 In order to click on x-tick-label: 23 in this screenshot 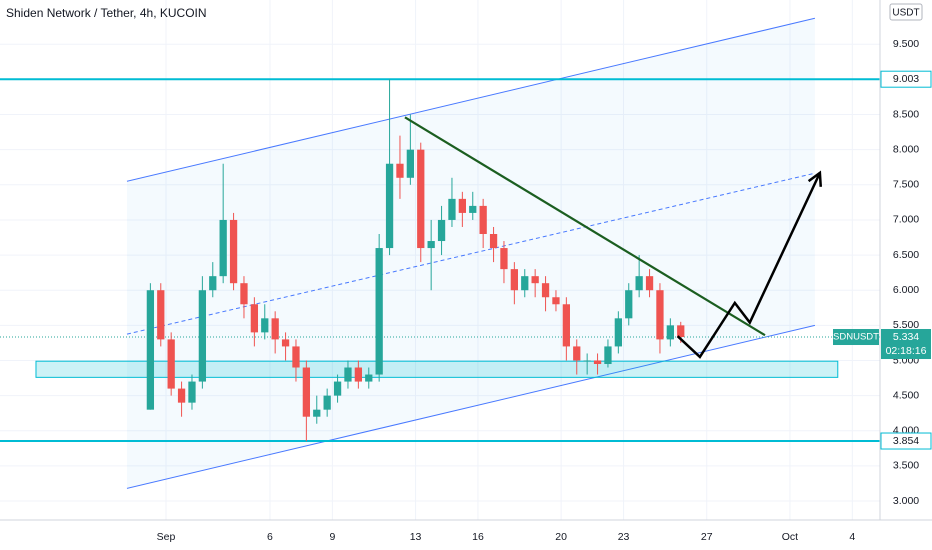, I will do `click(624, 537)`.